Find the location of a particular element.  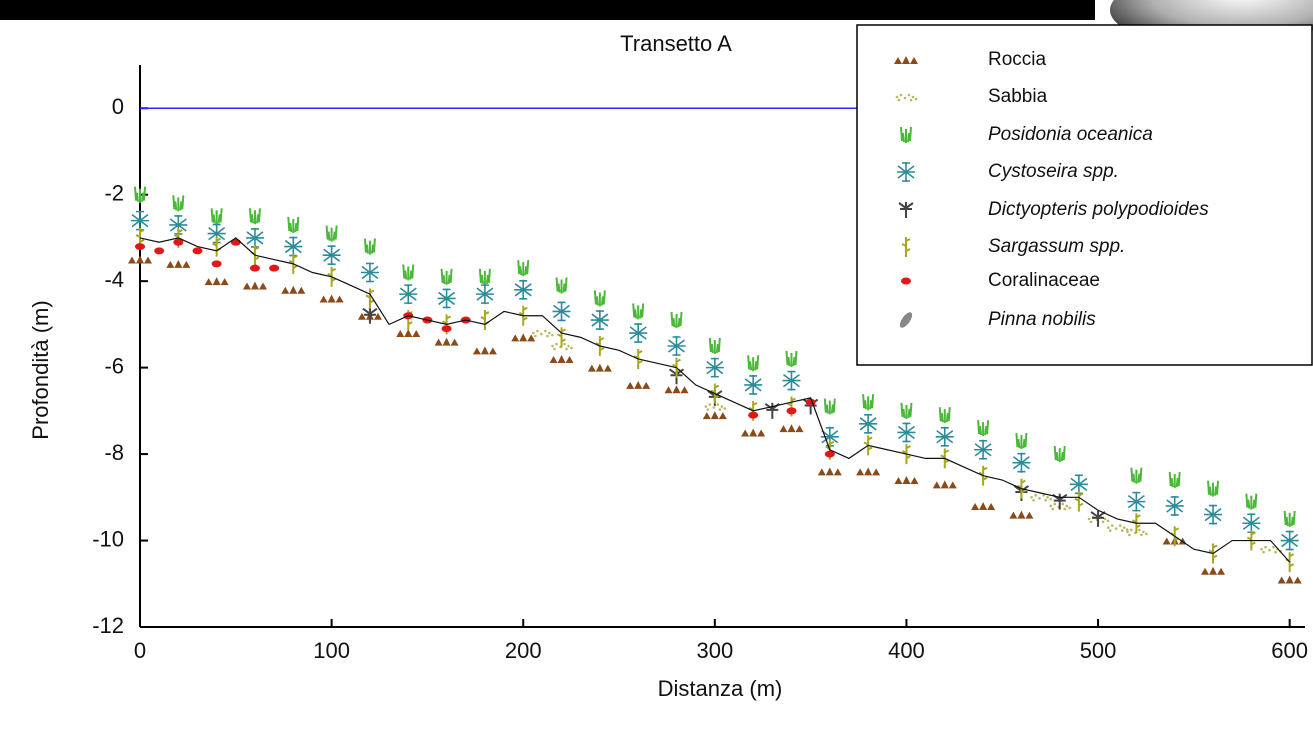

legend-label: Roccia is located at coordinates (1017, 59).